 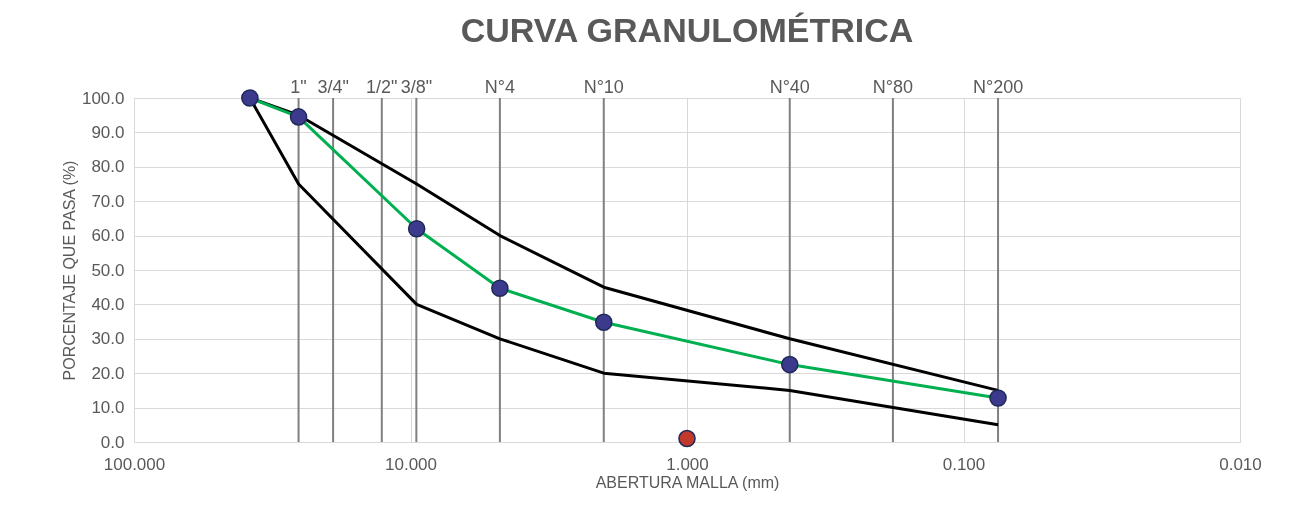 What do you see at coordinates (893, 87) in the screenshot?
I see `annotation: N°80` at bounding box center [893, 87].